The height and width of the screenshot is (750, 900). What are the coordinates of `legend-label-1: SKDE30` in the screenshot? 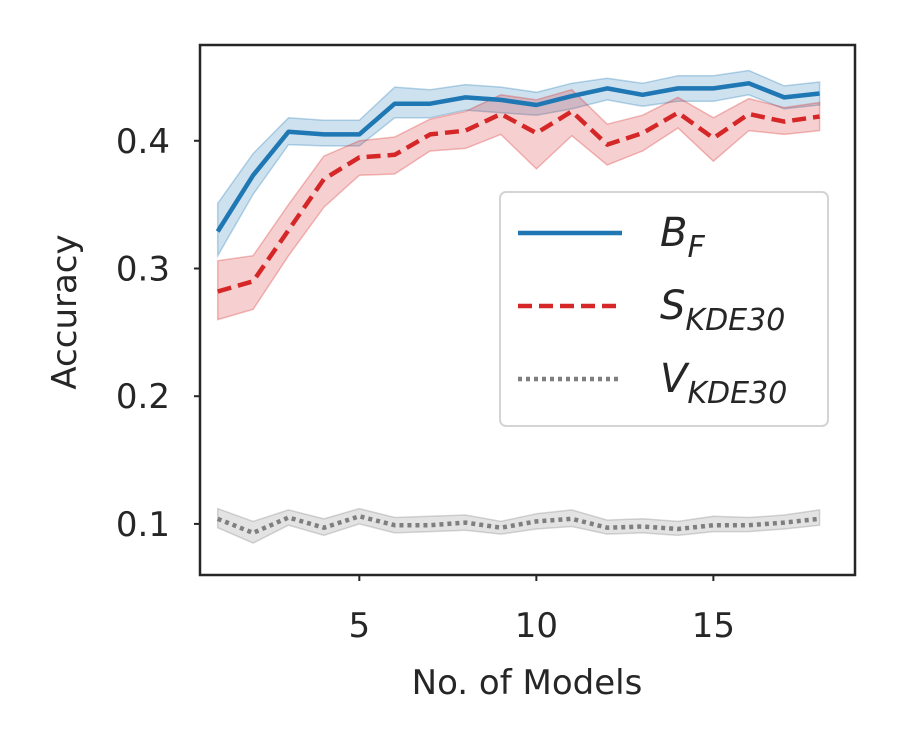 It's located at (722, 310).